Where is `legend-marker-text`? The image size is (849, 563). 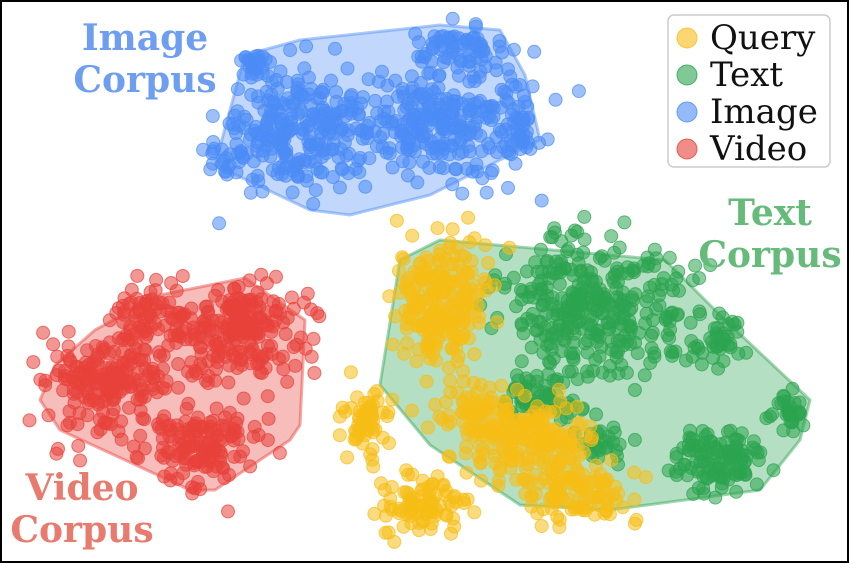 legend-marker-text is located at coordinates (687, 75).